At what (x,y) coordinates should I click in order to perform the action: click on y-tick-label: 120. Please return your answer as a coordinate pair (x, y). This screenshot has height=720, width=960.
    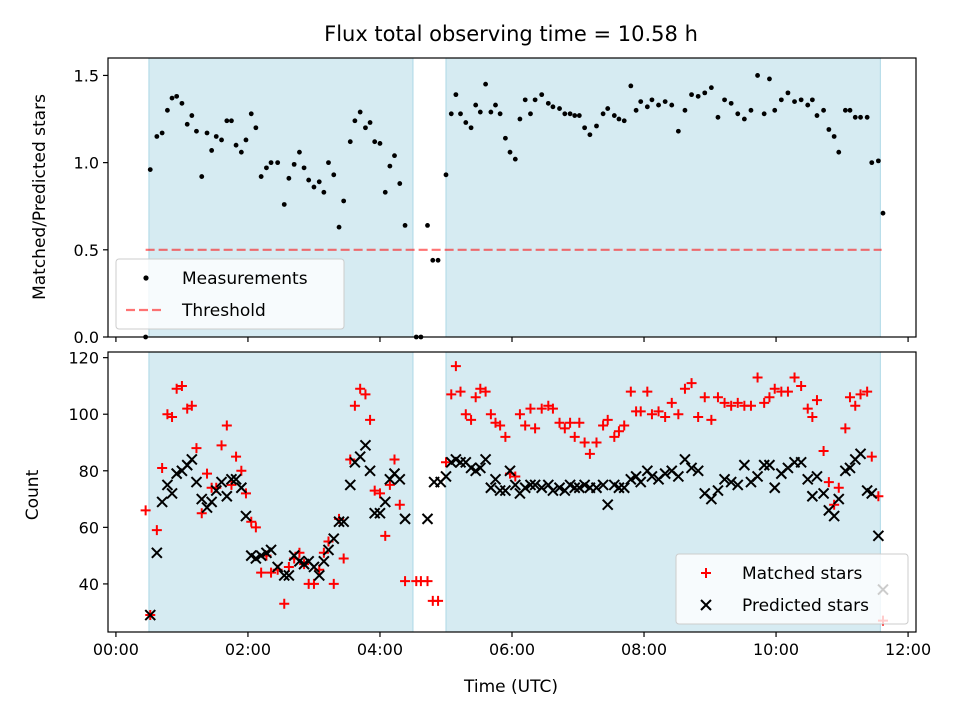
    Looking at the image, I should click on (83, 358).